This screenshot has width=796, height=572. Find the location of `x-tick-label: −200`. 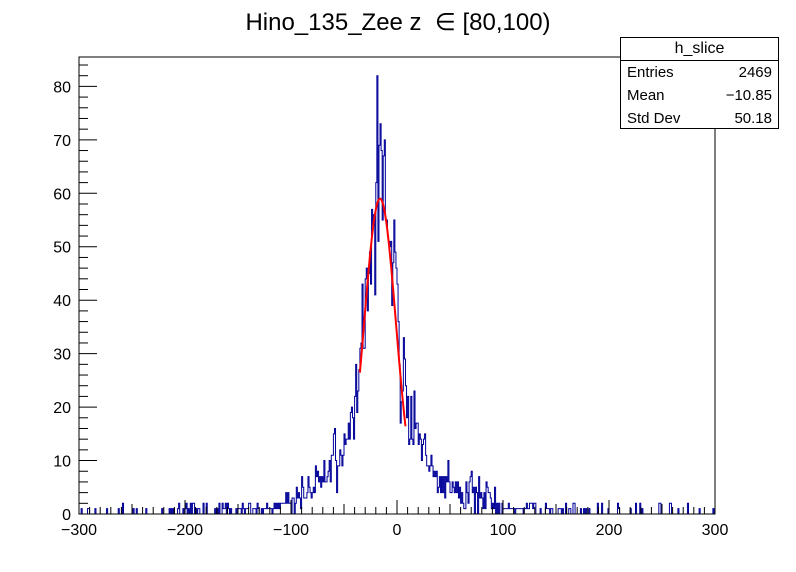

x-tick-label: −200 is located at coordinates (185, 530).